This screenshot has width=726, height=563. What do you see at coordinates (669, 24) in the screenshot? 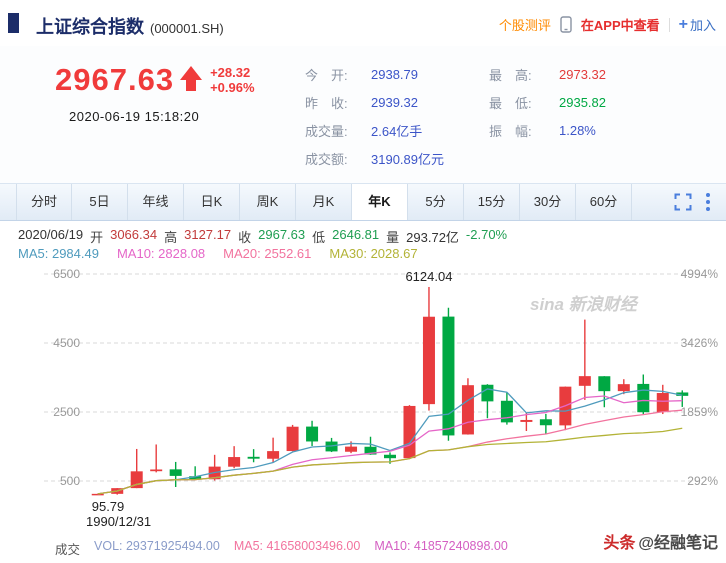
I see `header-separator` at bounding box center [669, 24].